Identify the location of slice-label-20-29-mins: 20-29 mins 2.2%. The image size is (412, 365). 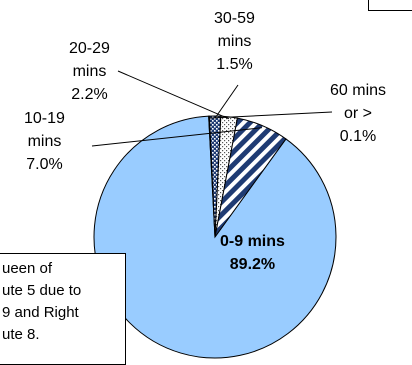
(89, 71).